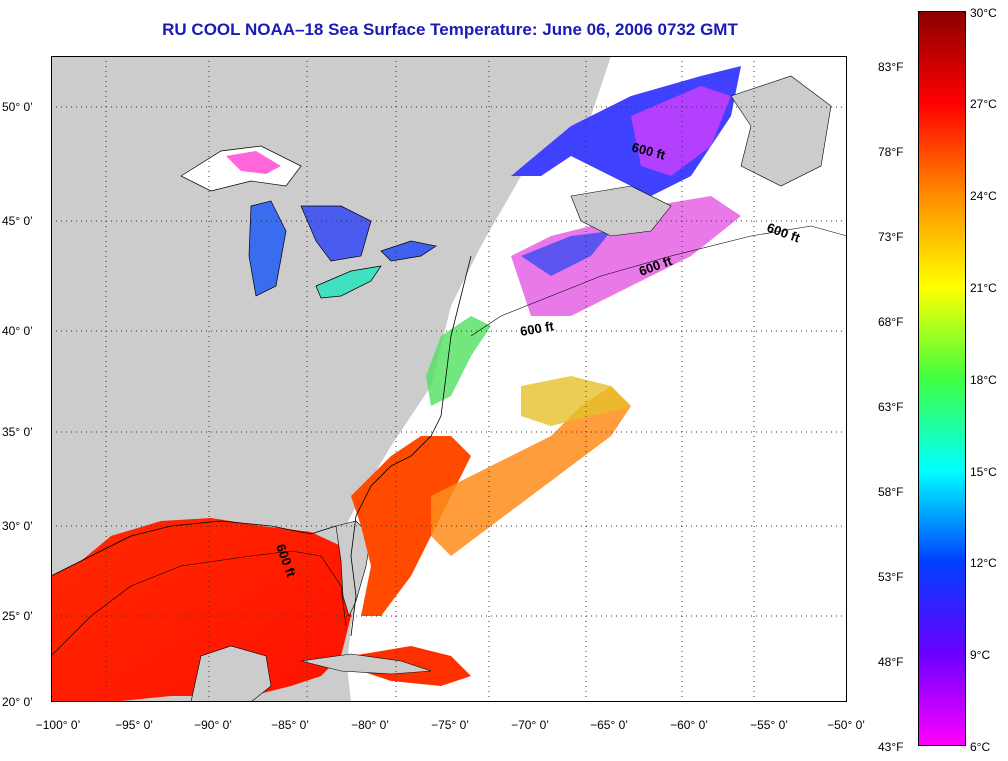  I want to click on longitude-label: −80° 0’, so click(370, 725).